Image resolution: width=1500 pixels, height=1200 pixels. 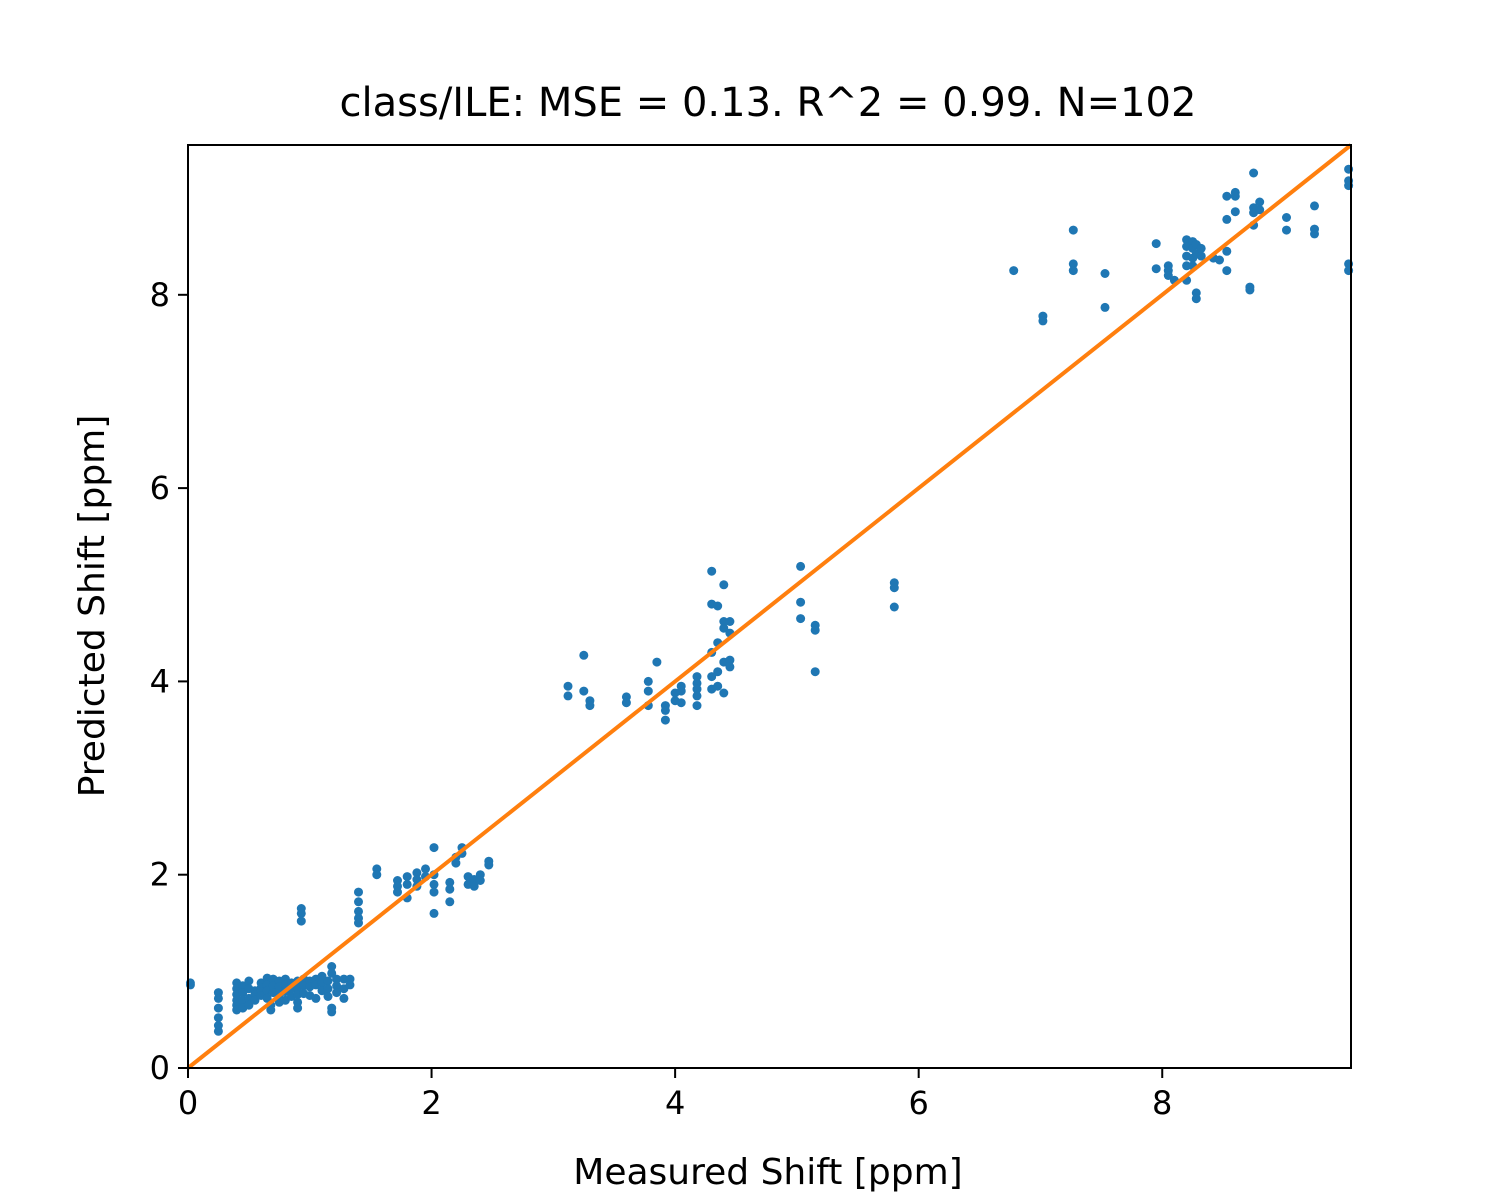 I want to click on x-axis-label: Measured Shift [ppm], so click(x=767, y=1172).